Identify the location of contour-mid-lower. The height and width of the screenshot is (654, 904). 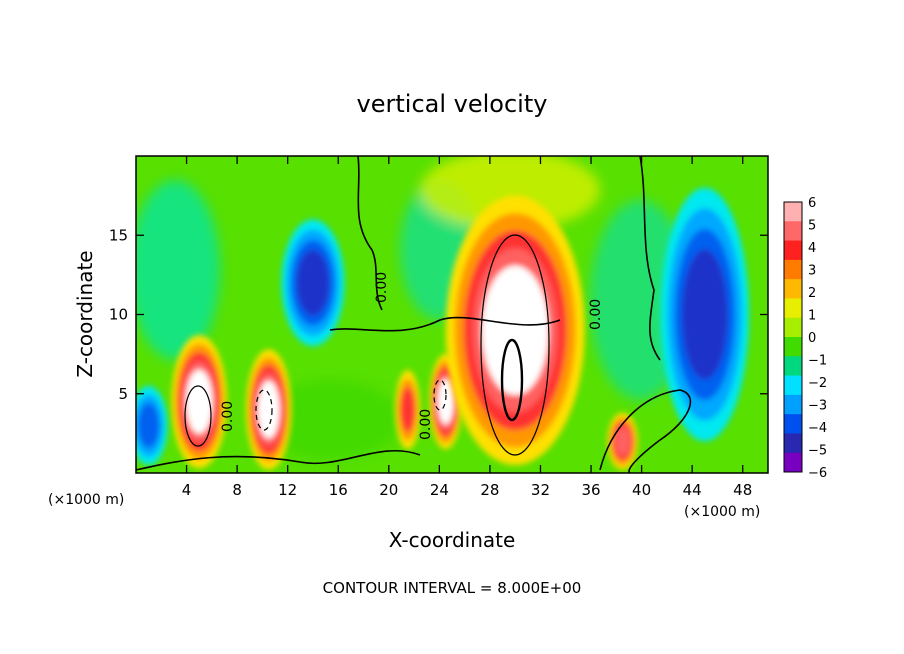
(278, 460).